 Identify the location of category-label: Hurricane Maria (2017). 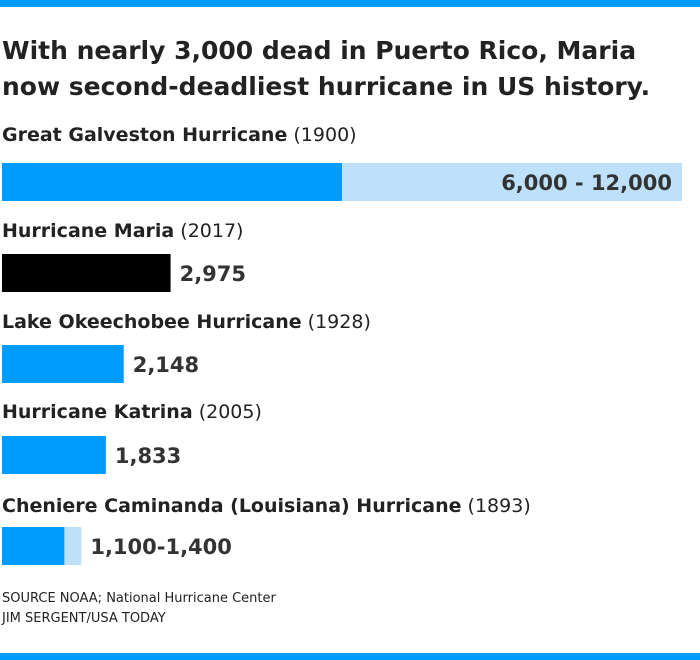
(122, 231).